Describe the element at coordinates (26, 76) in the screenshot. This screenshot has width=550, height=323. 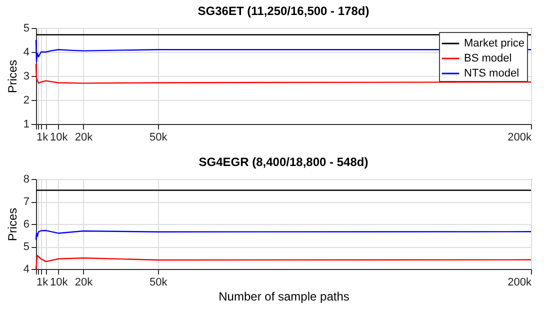
I see `y-tick-label: 3` at that location.